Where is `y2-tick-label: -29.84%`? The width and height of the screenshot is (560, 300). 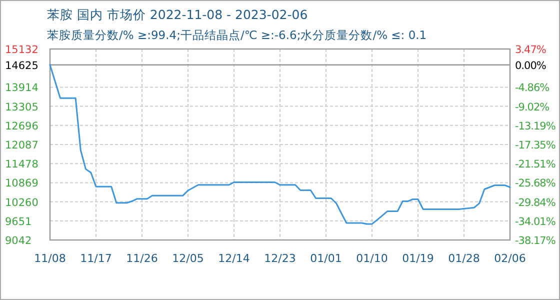
y2-tick-label: -29.84% is located at coordinates (535, 202).